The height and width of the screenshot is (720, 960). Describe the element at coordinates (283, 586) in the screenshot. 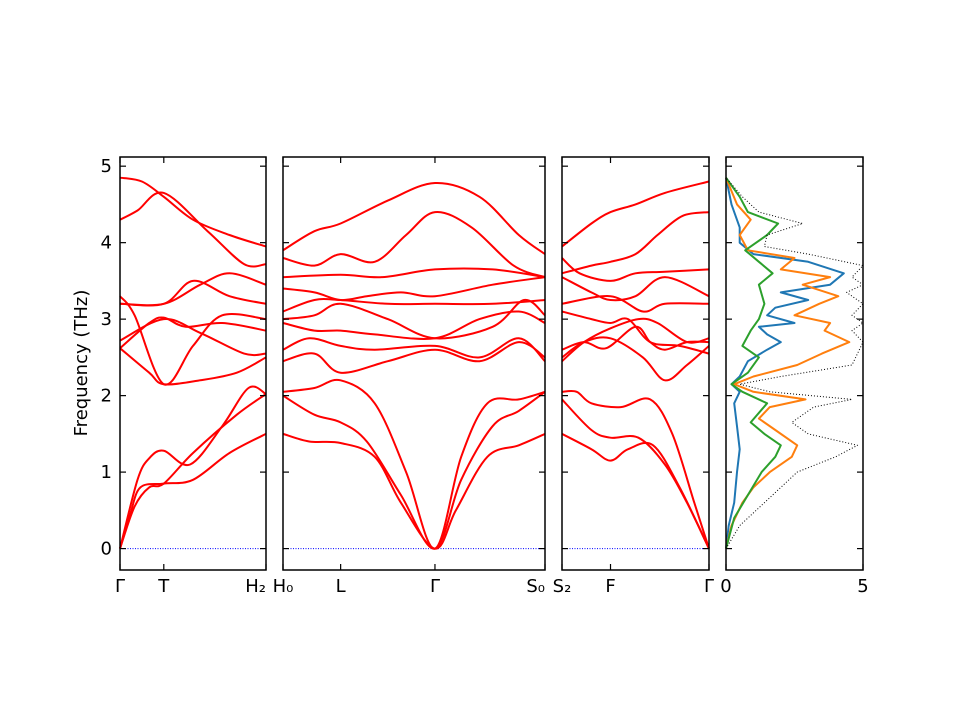

I see `x-tick-label: H₀` at that location.